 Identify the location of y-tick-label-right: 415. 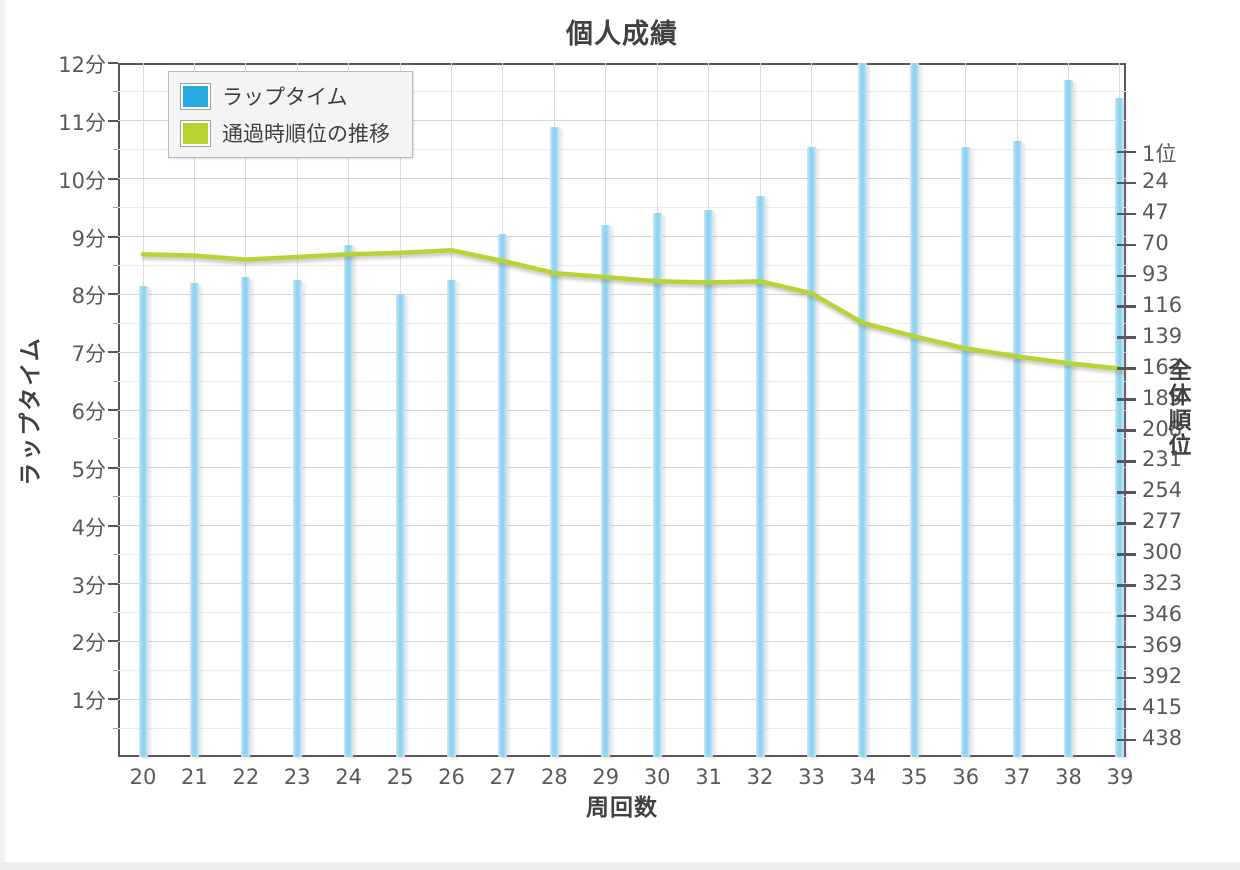
(1162, 707).